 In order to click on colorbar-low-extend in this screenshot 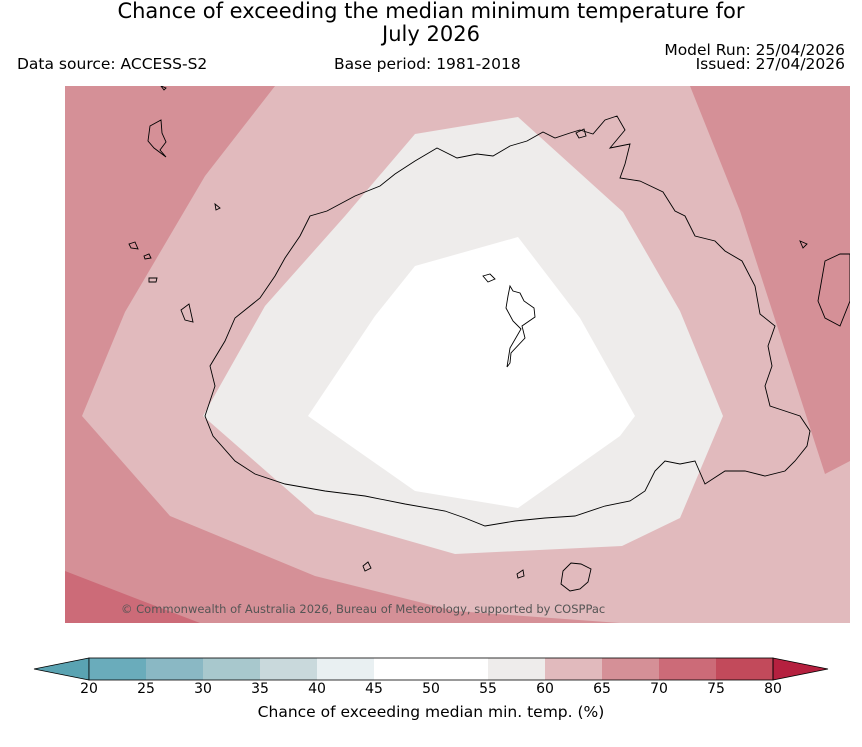, I will do `click(61, 669)`.